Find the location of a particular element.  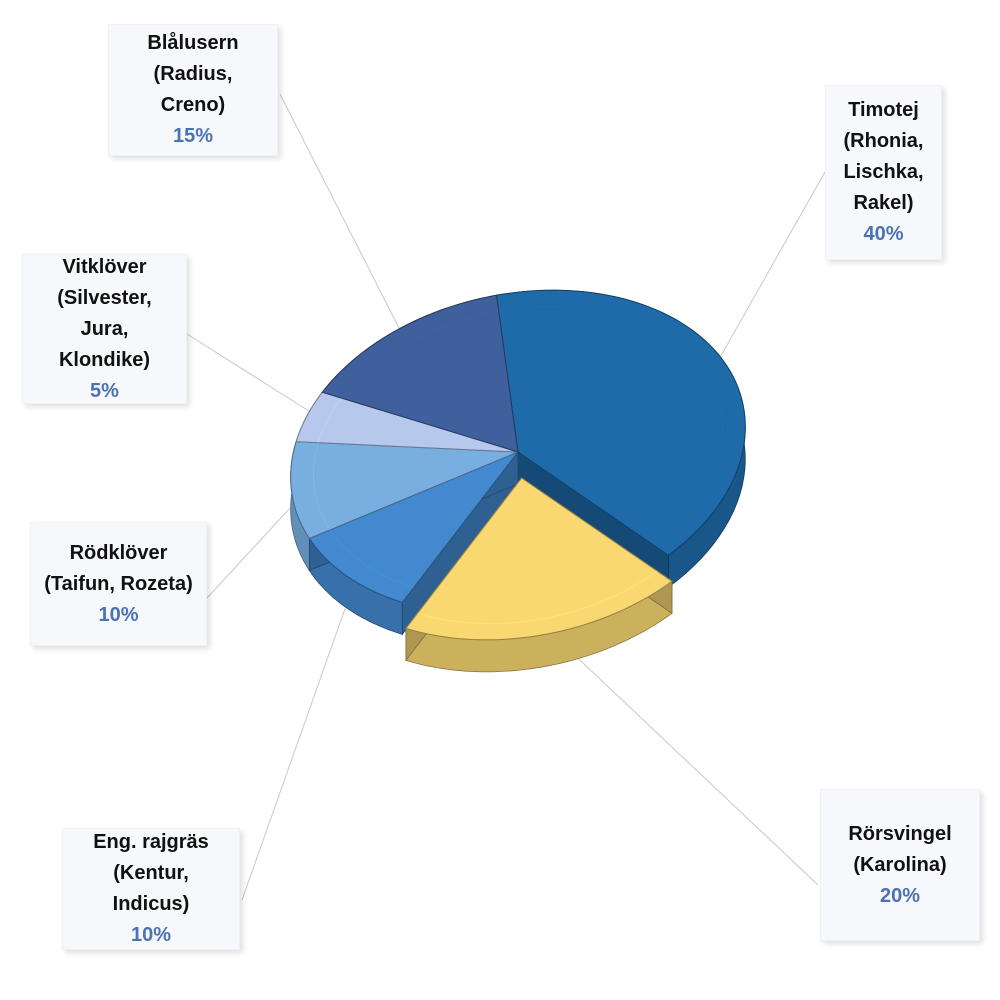

data-label-rodklover-taifun-rozeta: Rödklöver (Taifun, Rozeta) 10% is located at coordinates (118, 584).